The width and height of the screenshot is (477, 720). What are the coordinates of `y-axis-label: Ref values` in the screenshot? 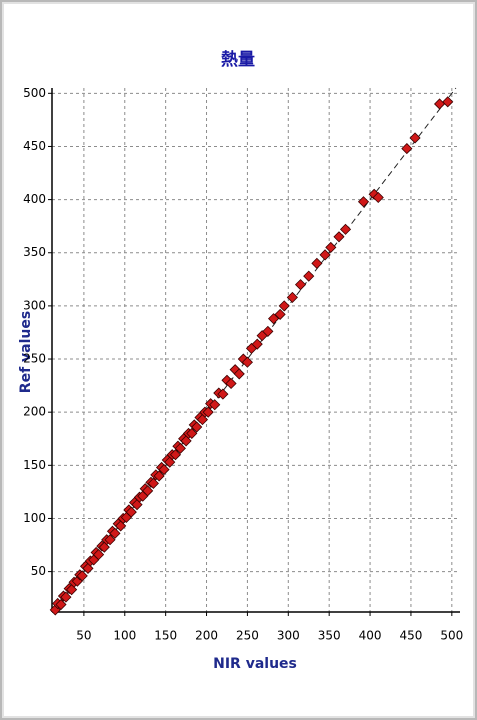 It's located at (26, 352).